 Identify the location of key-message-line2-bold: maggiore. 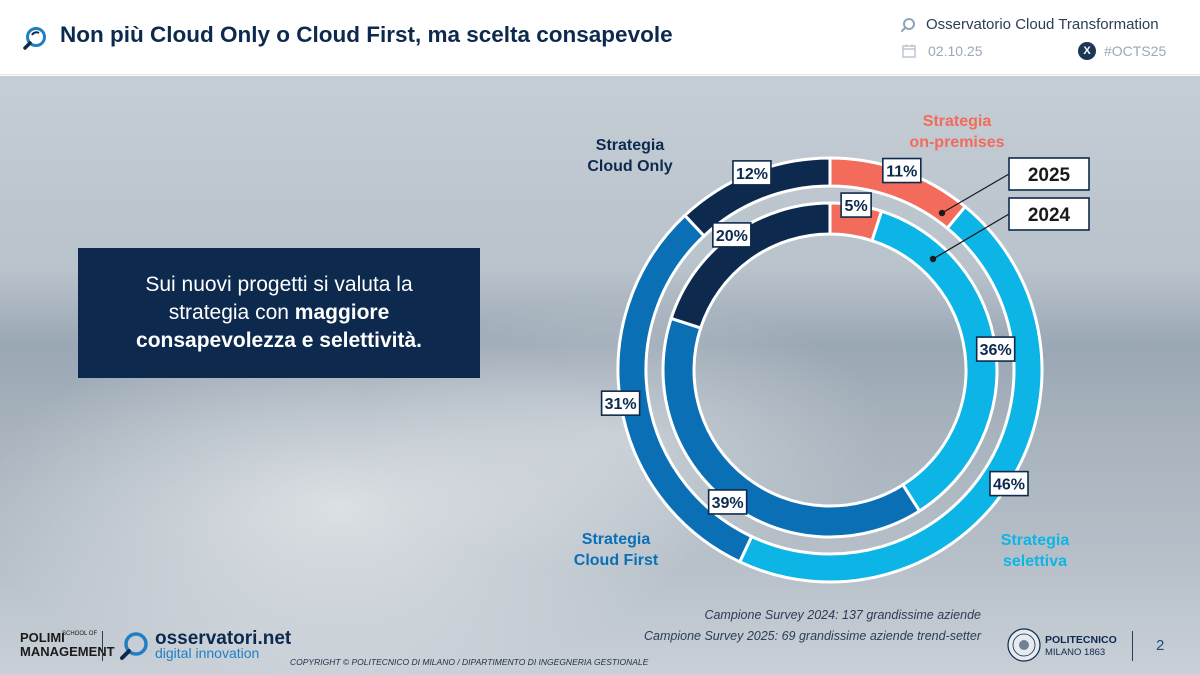
(342, 312).